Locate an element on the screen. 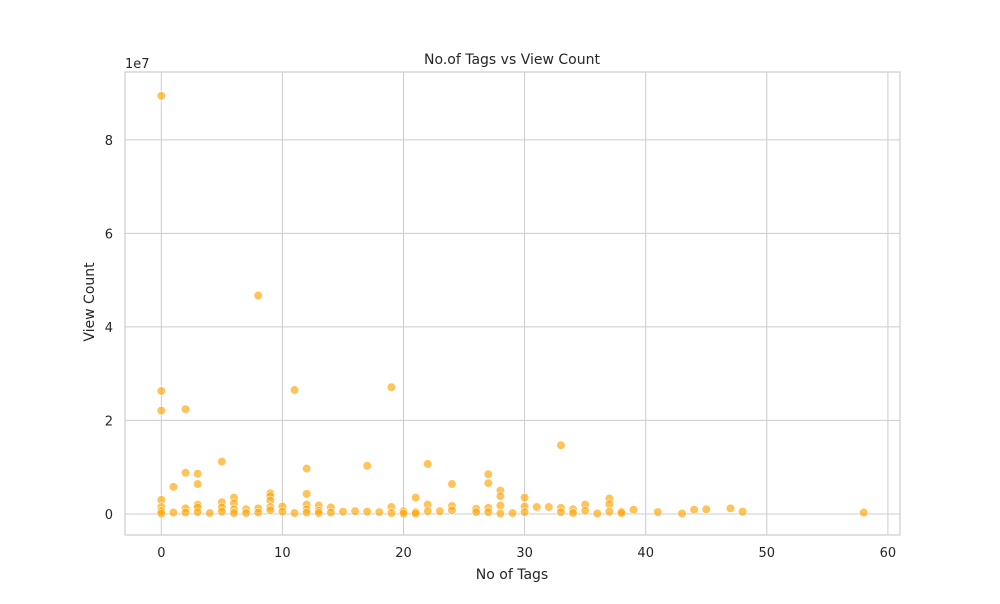  x-tick-label: 0 is located at coordinates (161, 553).